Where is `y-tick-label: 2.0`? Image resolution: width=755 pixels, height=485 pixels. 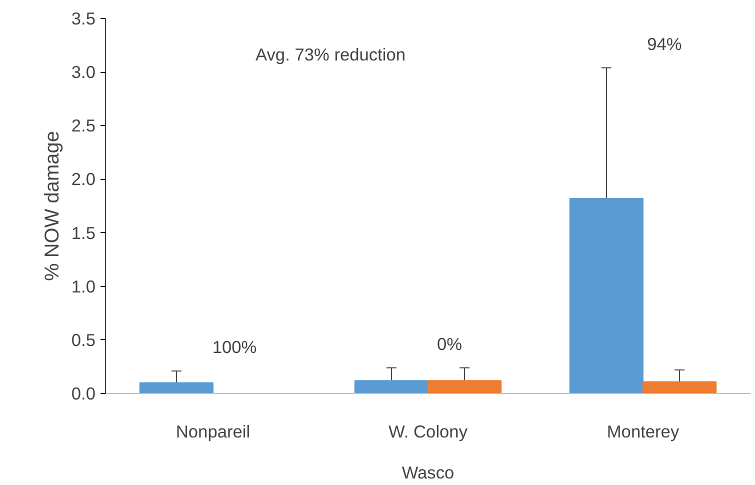
y-tick-label: 2.0 is located at coordinates (83, 179).